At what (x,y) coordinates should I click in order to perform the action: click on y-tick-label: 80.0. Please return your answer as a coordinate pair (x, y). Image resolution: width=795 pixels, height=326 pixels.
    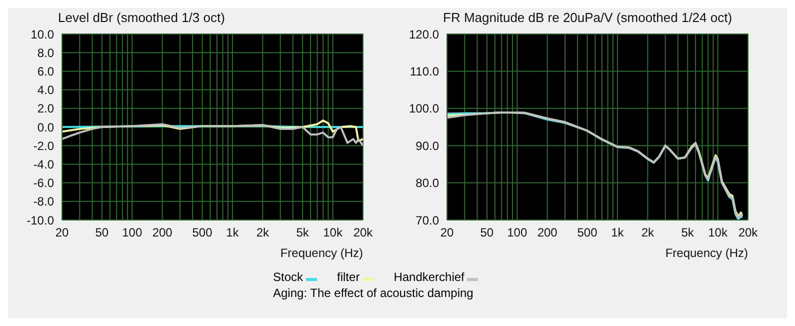
    Looking at the image, I should click on (428, 183).